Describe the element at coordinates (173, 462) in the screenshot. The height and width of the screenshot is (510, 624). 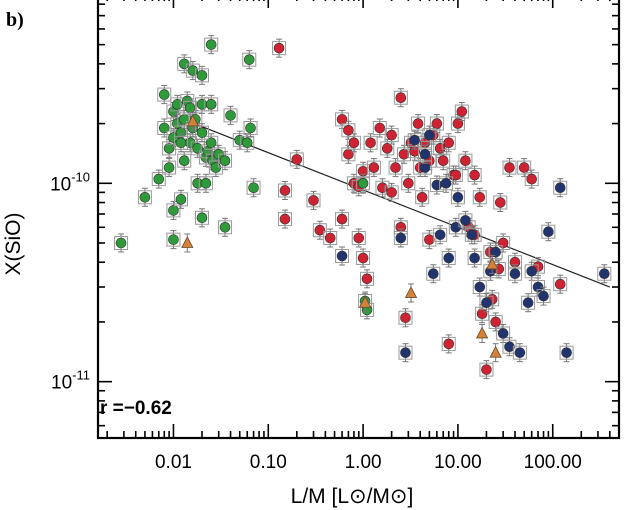
I see `x-tick-label: 0.01` at that location.